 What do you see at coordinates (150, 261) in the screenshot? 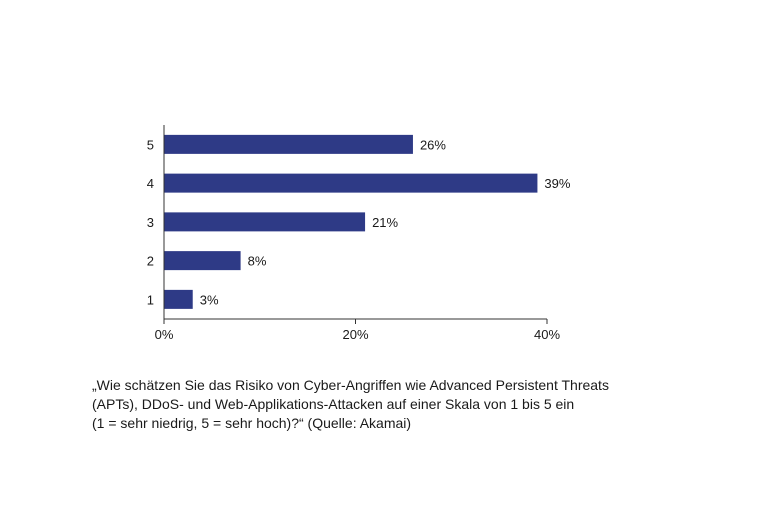
I see `category-label-2: 2` at bounding box center [150, 261].